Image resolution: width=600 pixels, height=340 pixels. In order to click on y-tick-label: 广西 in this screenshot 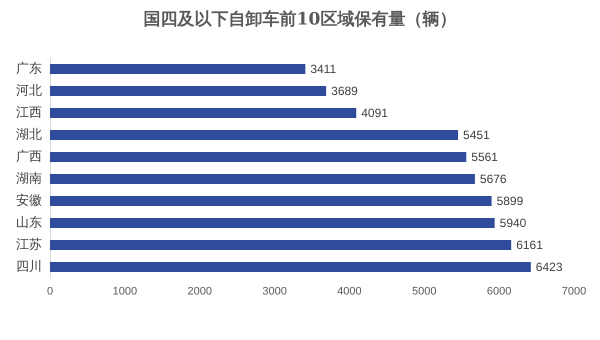, I will do `click(29, 157)`.